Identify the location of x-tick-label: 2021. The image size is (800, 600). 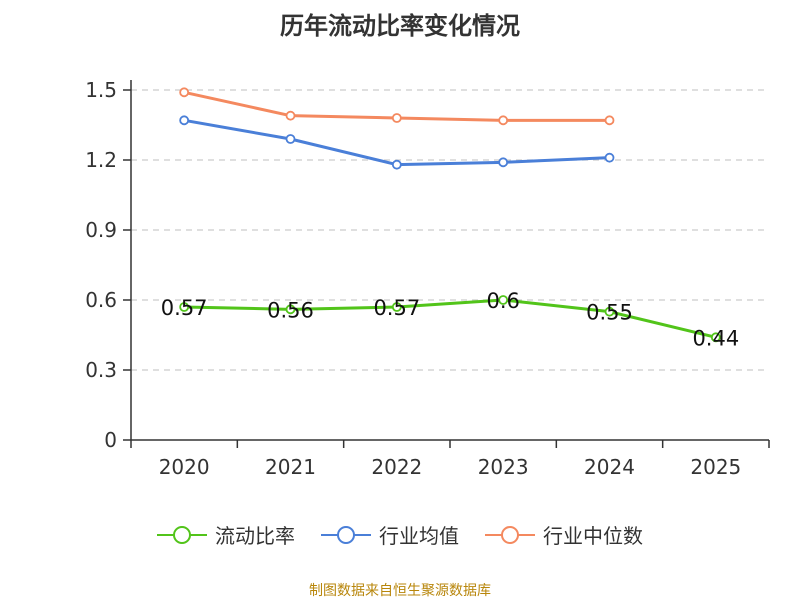
(290, 467).